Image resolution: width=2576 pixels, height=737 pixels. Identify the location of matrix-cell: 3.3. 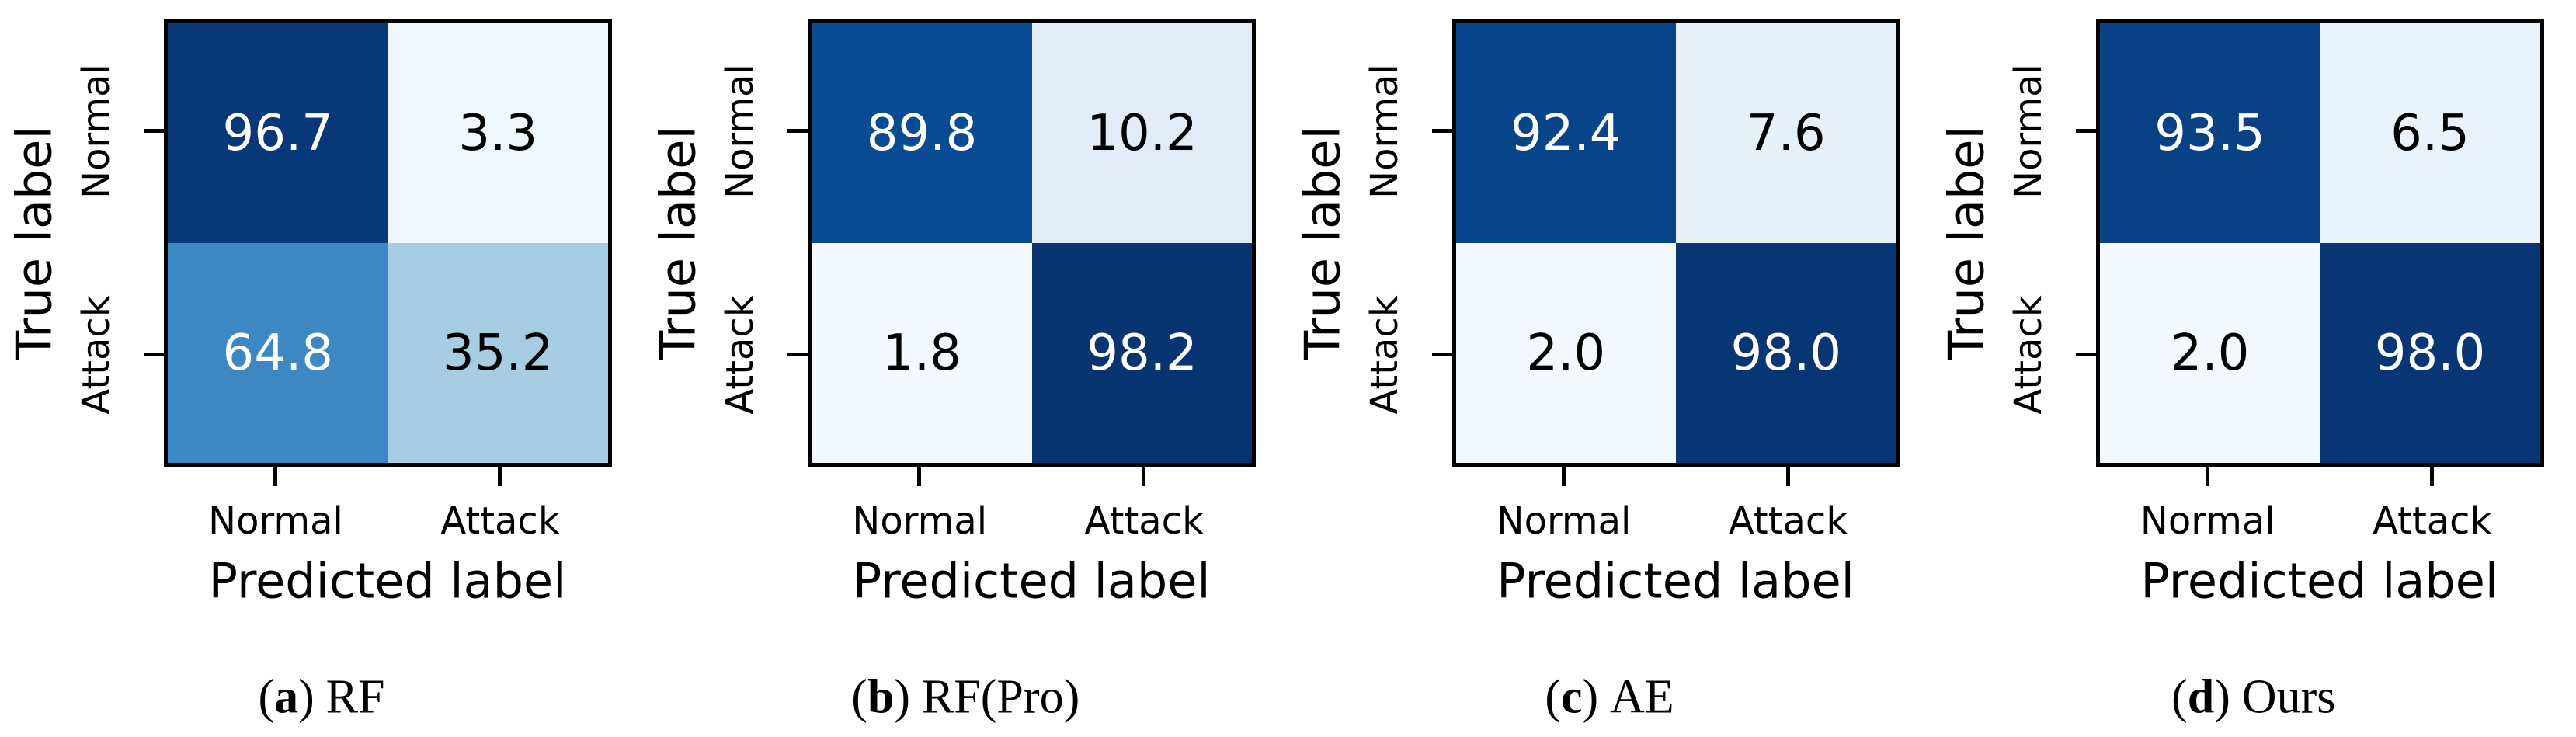
(498, 133).